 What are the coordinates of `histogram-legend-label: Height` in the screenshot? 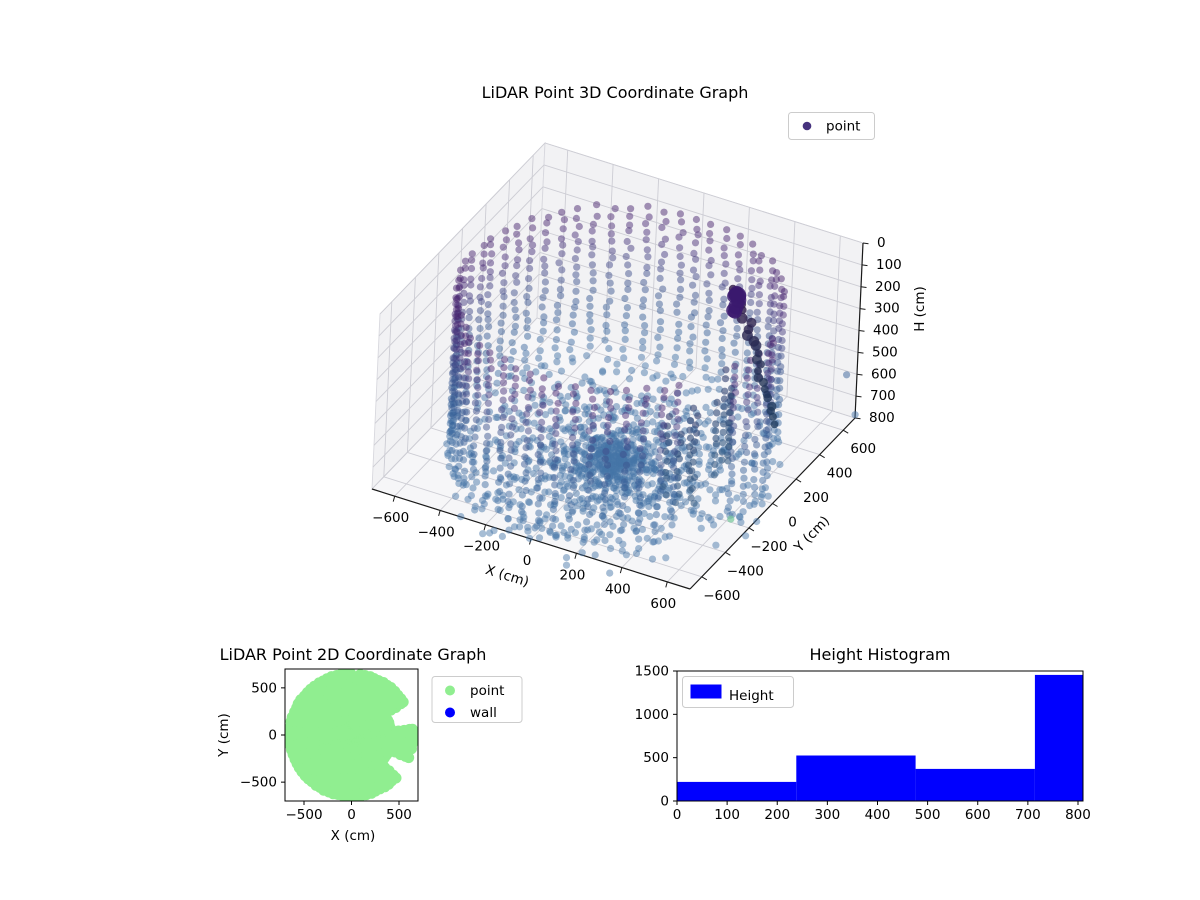 It's located at (751, 696).